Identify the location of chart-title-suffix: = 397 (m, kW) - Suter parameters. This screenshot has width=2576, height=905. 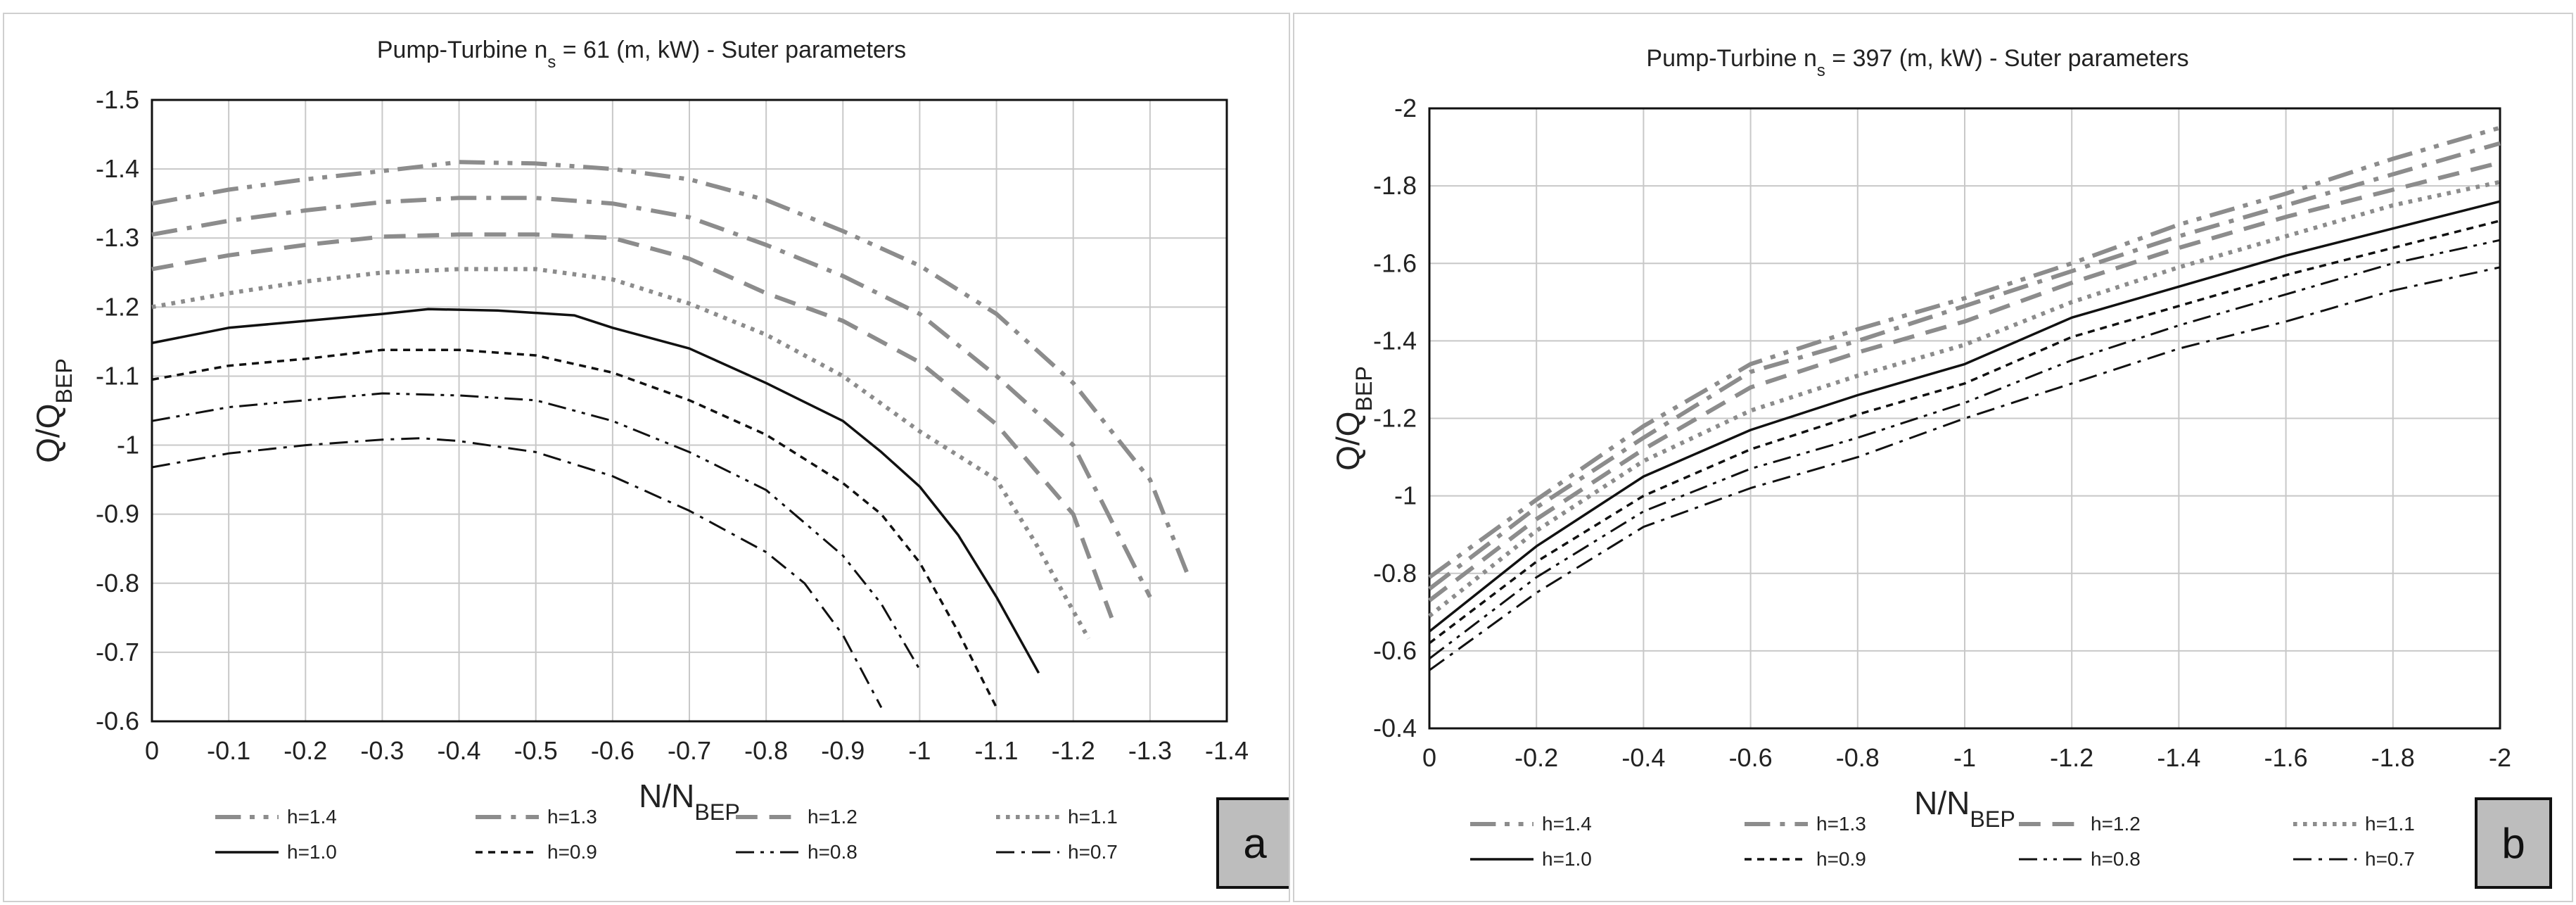
(2007, 59).